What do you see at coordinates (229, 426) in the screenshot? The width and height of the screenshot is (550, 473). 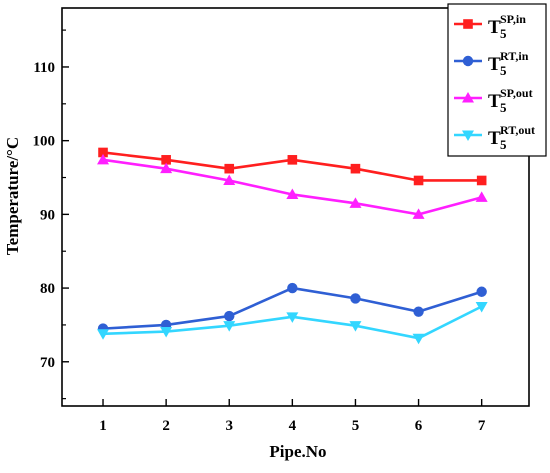 I see `x-tick-label: 3` at bounding box center [229, 426].